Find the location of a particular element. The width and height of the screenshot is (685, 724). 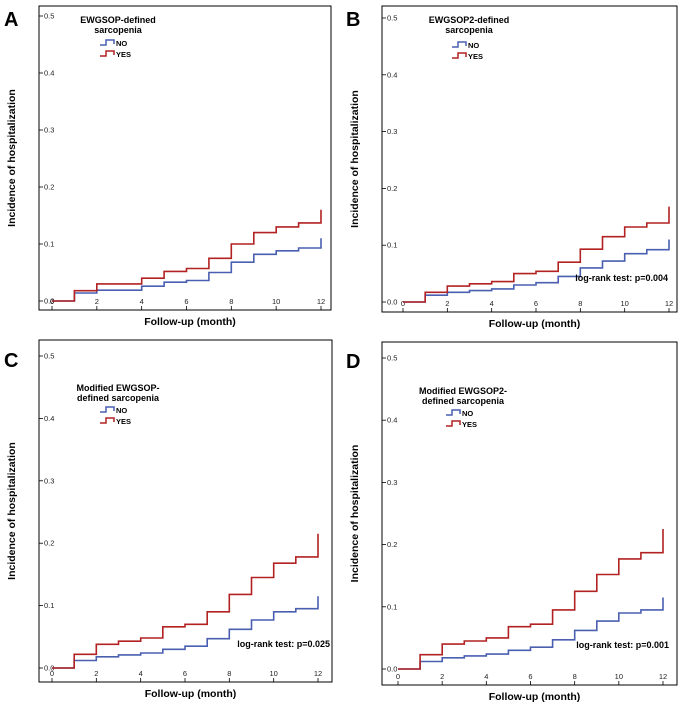

legend-title: Modified EWGSOP2-defined sarcopenia is located at coordinates (463, 396).